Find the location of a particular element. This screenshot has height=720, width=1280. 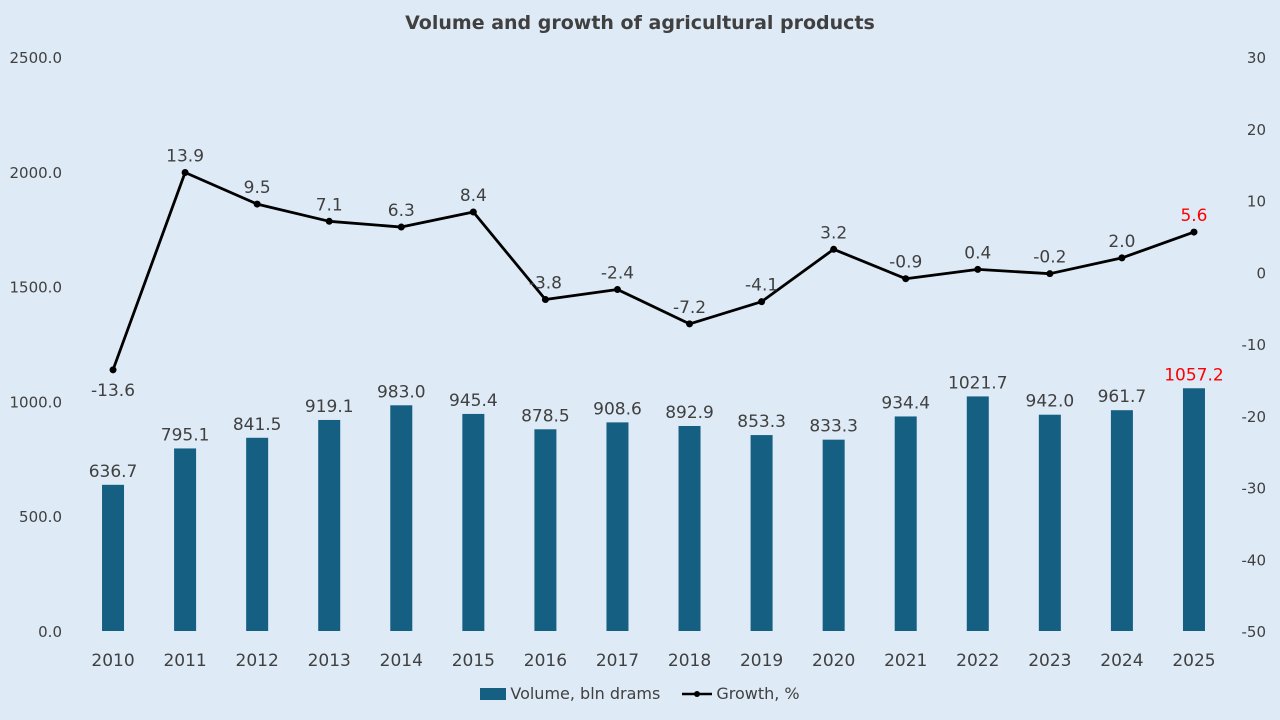

x-tick-label: 2011 is located at coordinates (184, 661).